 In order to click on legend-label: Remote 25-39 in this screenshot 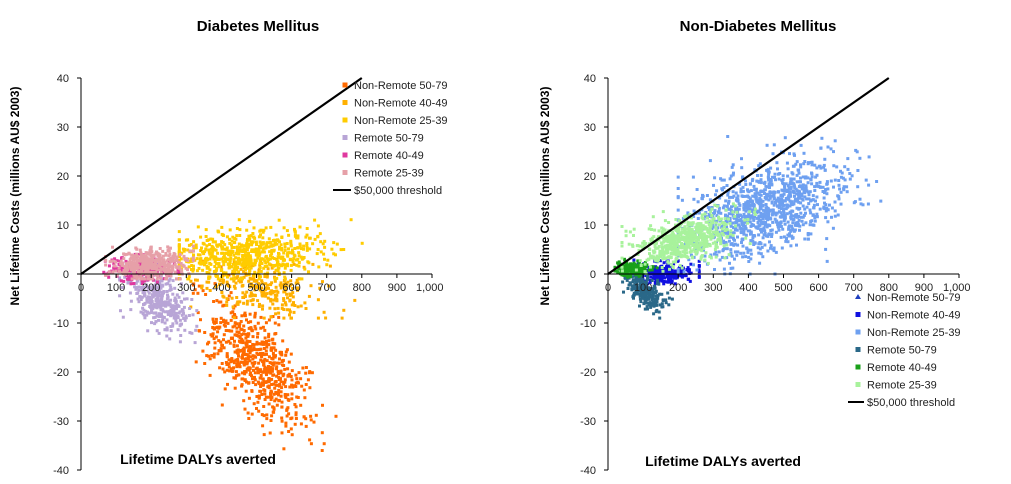, I will do `click(389, 174)`.